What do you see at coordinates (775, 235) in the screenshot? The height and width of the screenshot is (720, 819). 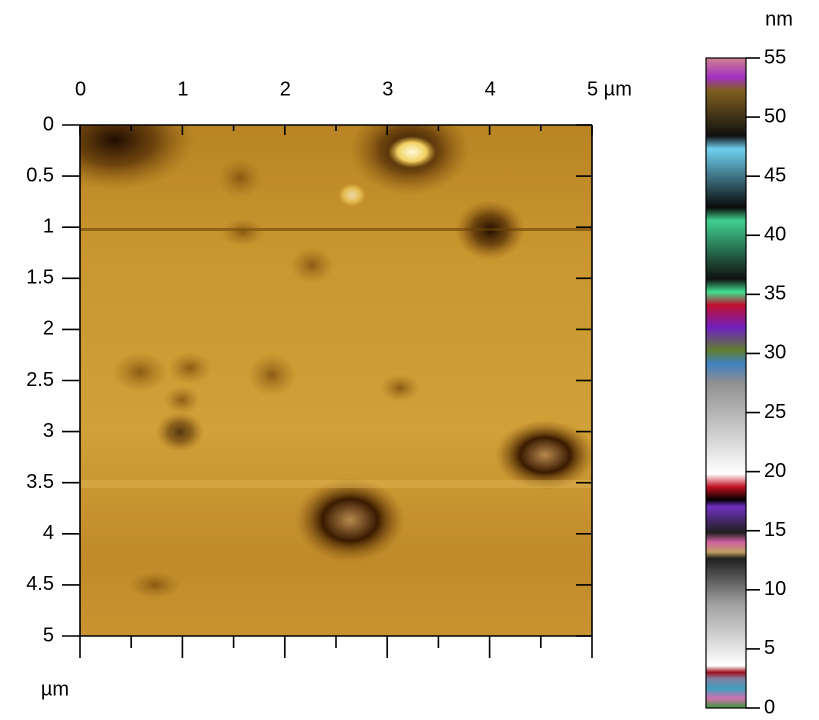 I see `colorbar-tick-label: 40` at bounding box center [775, 235].